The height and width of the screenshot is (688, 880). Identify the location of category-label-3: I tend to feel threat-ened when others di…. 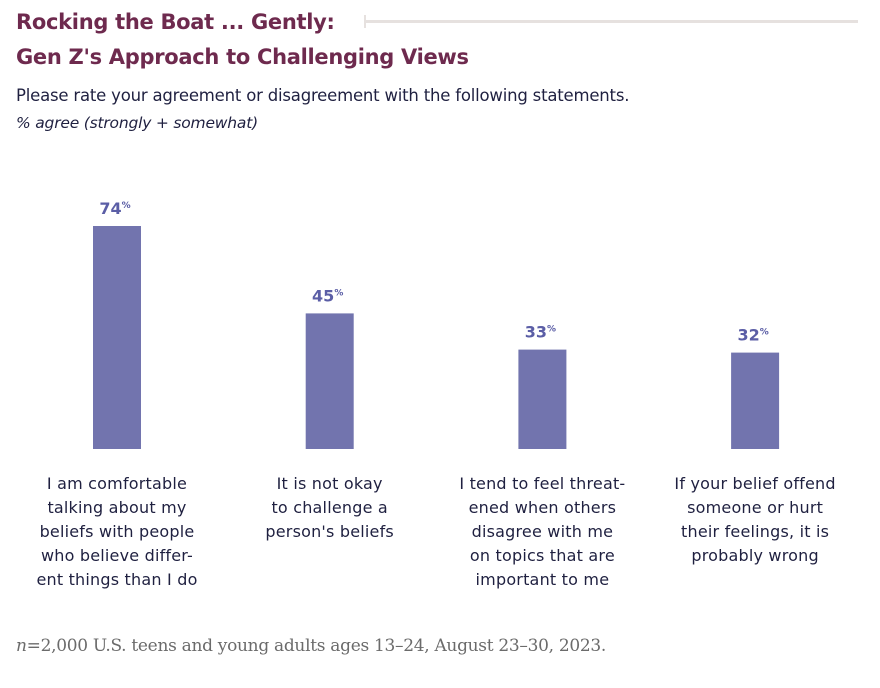
(542, 532).